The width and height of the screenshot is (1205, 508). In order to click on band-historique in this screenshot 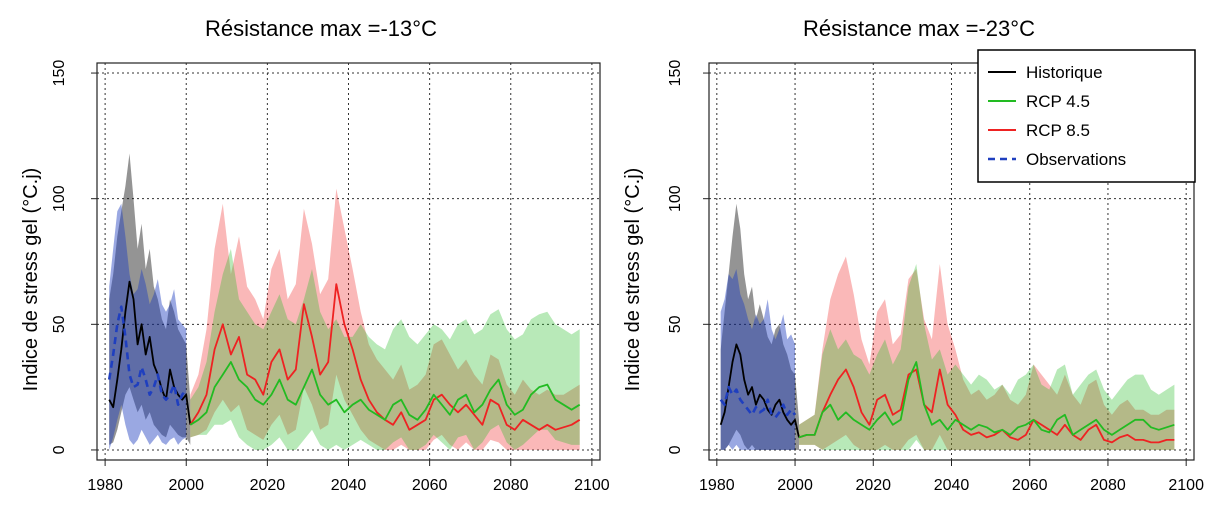, I will do `click(759, 326)`.